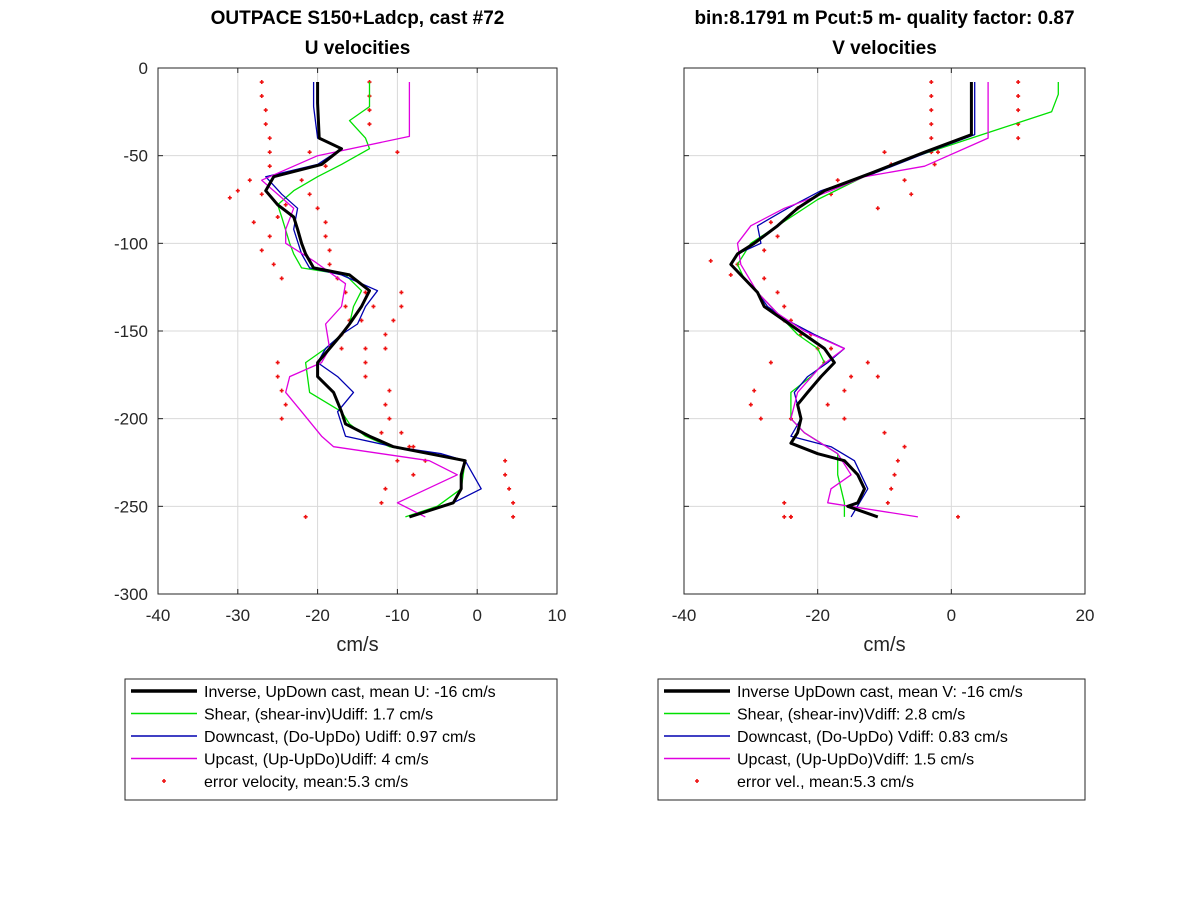 Image resolution: width=1200 pixels, height=900 pixels. I want to click on u-x-axis-label: cm/s, so click(357, 645).